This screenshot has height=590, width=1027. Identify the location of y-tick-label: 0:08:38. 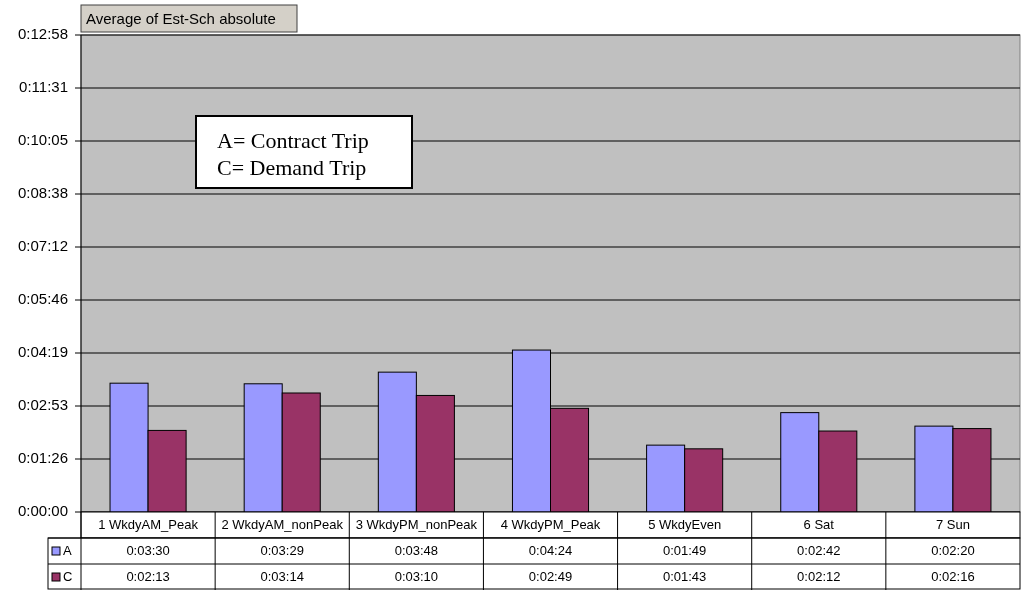
(42, 192).